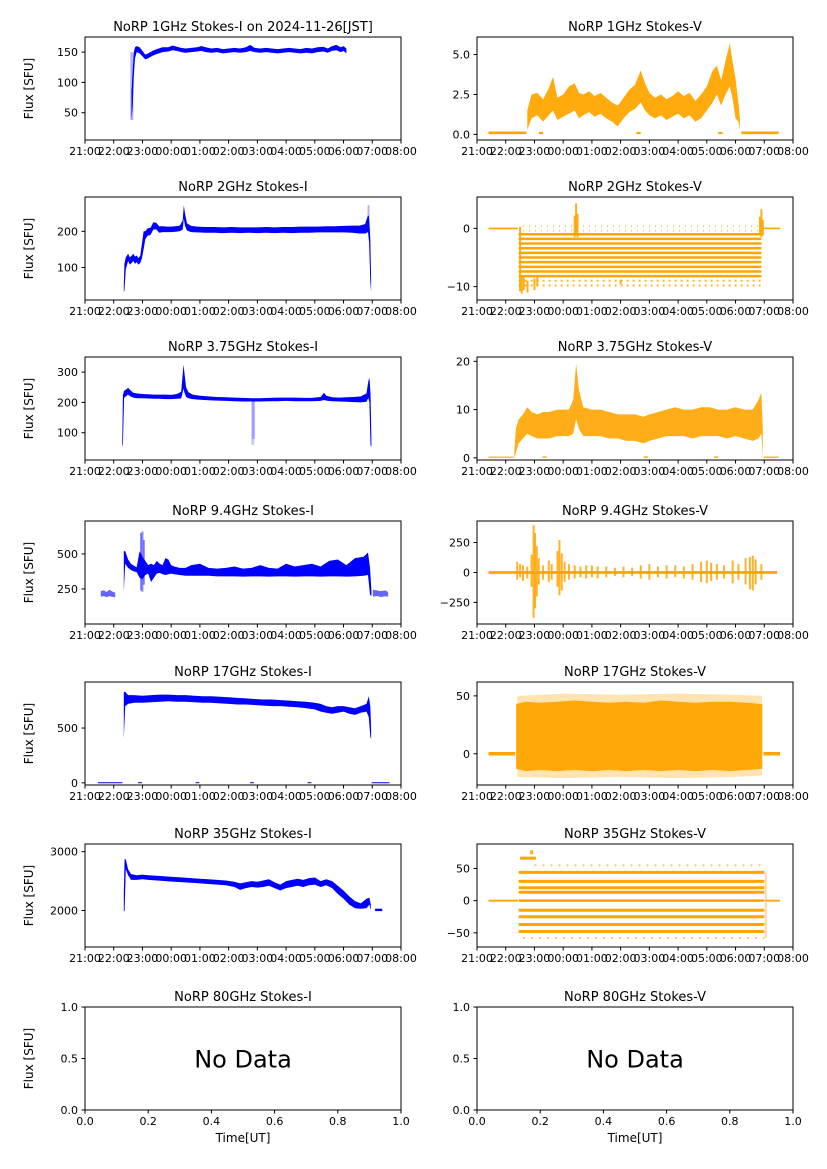 This screenshot has height=1169, width=827. Describe the element at coordinates (338, 1121) in the screenshot. I see `x-tick-label: 0.8` at that location.